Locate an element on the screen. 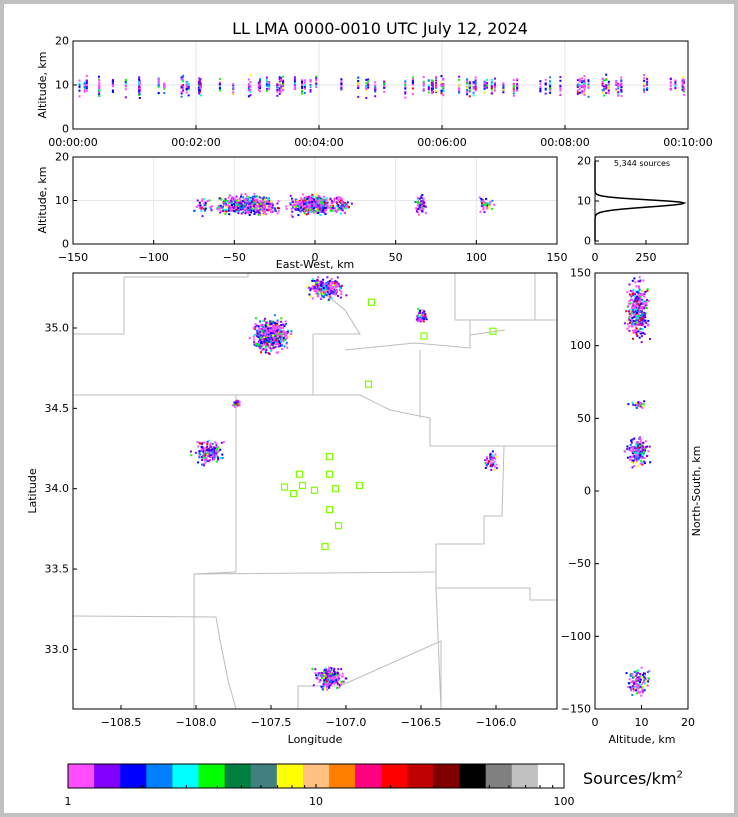 The width and height of the screenshot is (738, 817). x-tick-label: −106.5 is located at coordinates (421, 722).